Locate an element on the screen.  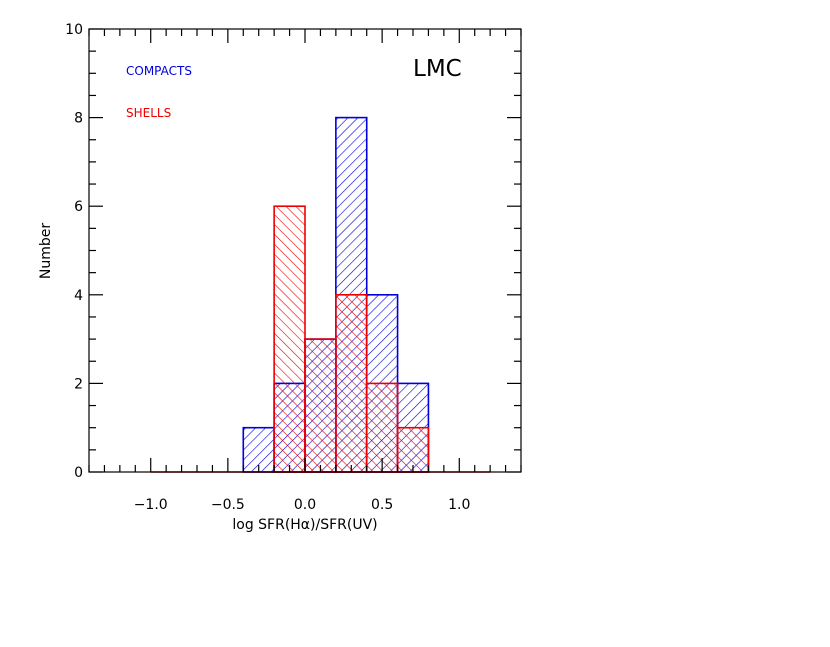
y-axis-label: Number is located at coordinates (46, 251).